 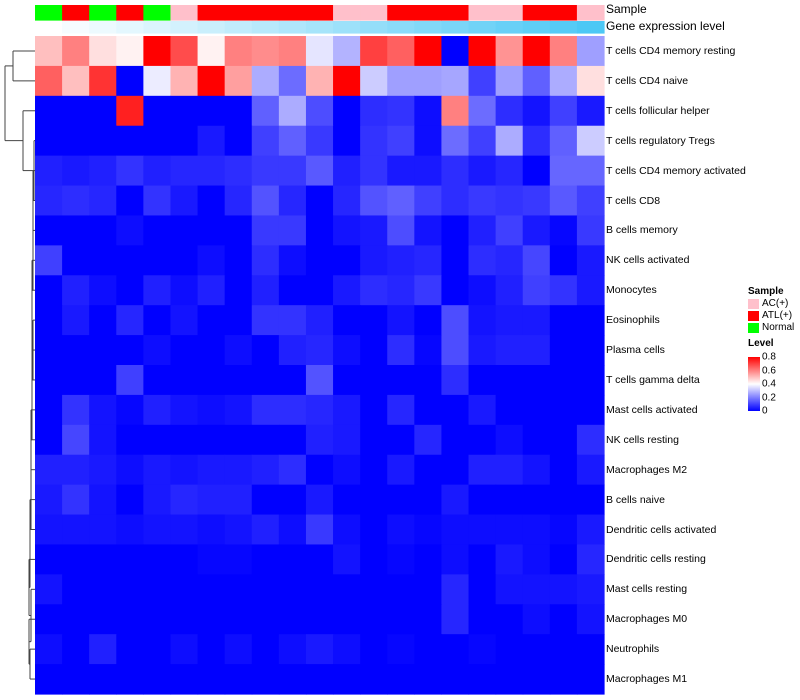 I want to click on level-colorbar: 0.8 0.6 0.4 0.2 0, so click(x=762, y=384).